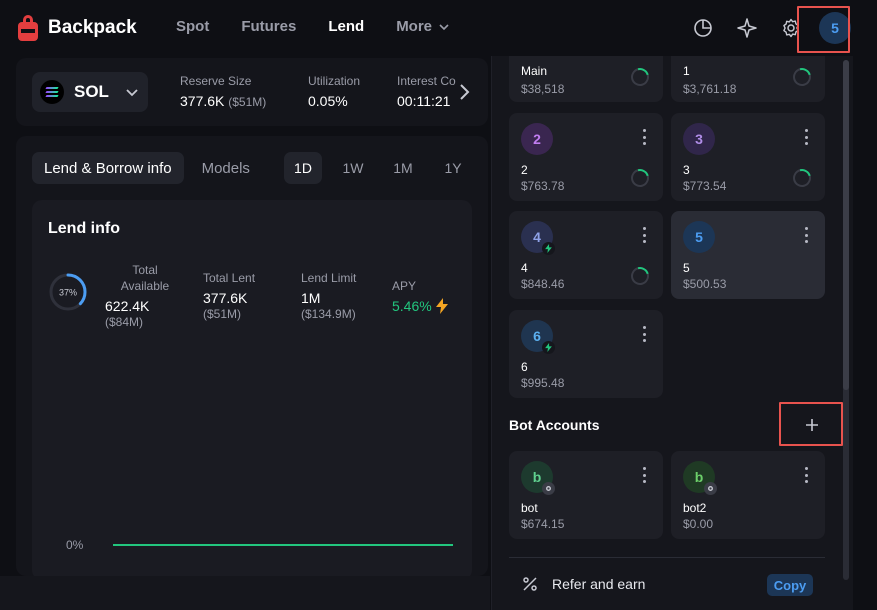  Describe the element at coordinates (543, 284) in the screenshot. I see `account-value: $848.46` at that location.